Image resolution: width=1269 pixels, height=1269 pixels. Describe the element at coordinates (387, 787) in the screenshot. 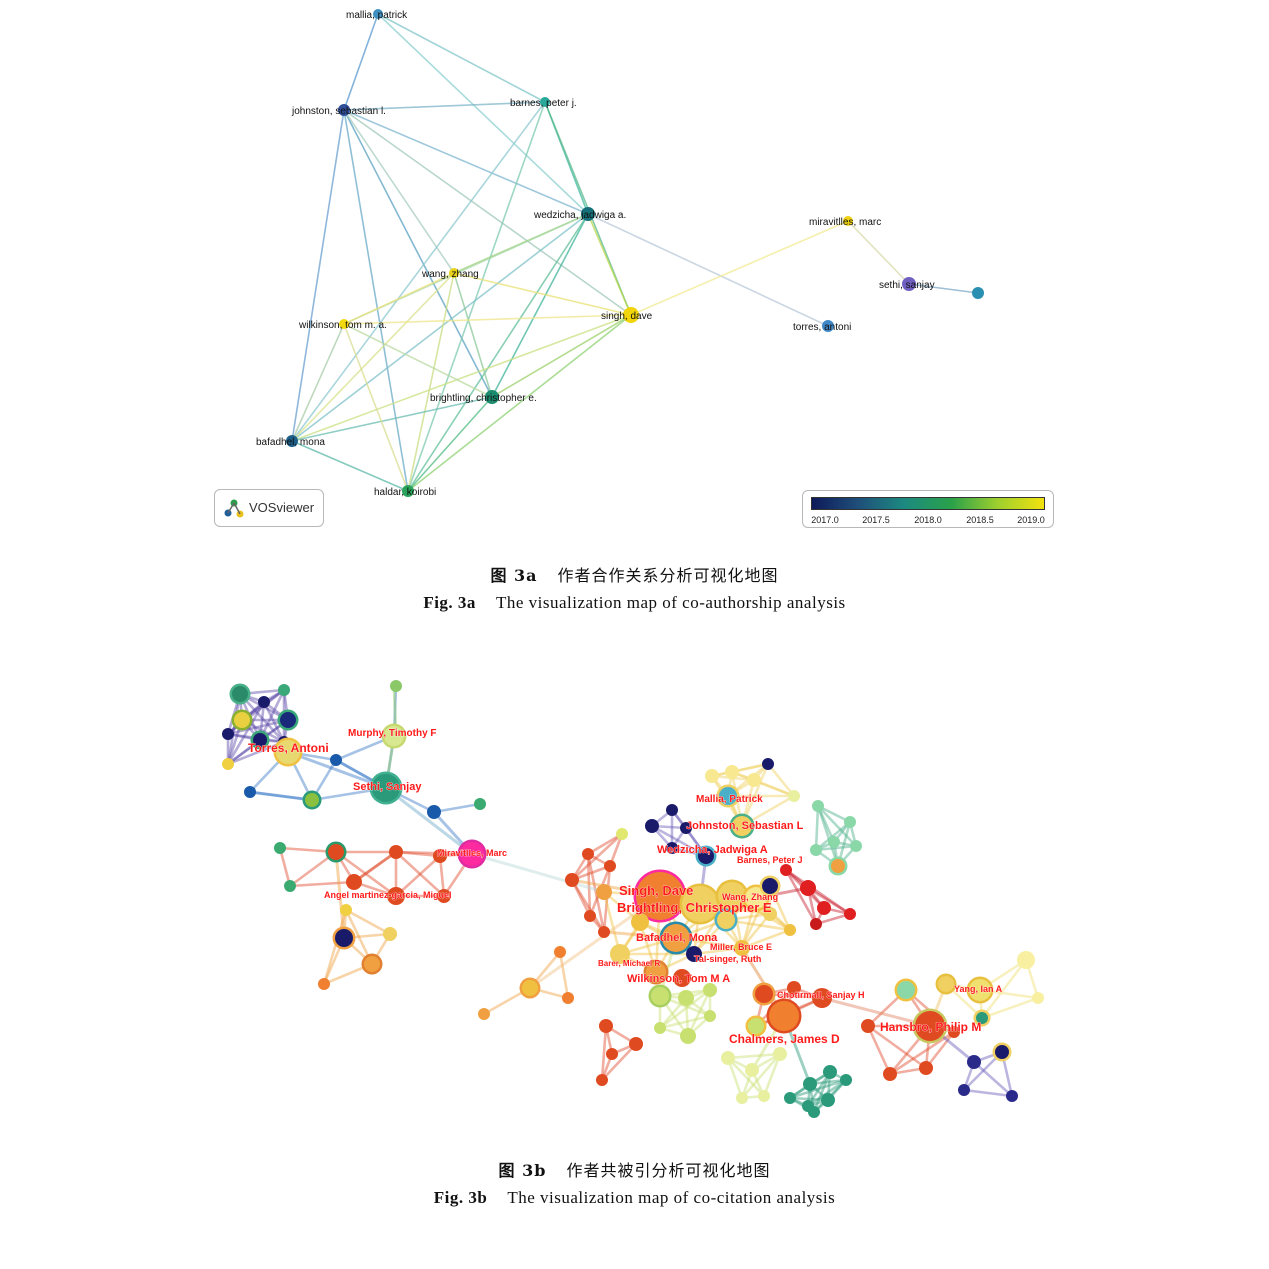

I see `author-label: Sethi, Sanjay` at that location.